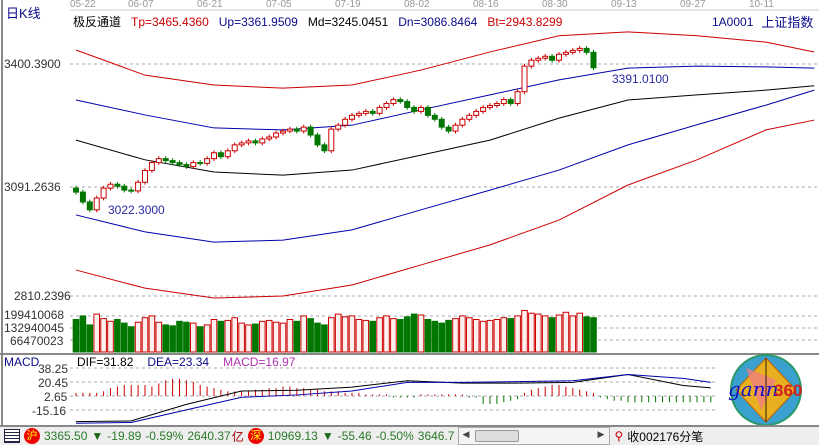 The height and width of the screenshot is (445, 819). Describe the element at coordinates (12, 436) in the screenshot. I see `calendar-icon` at that location.